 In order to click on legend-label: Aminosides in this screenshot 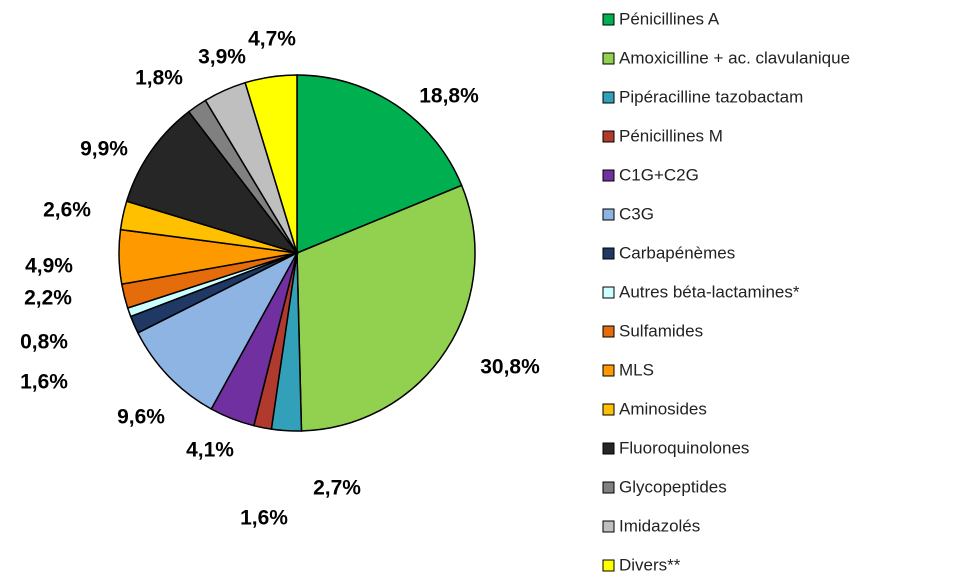, I will do `click(663, 408)`.